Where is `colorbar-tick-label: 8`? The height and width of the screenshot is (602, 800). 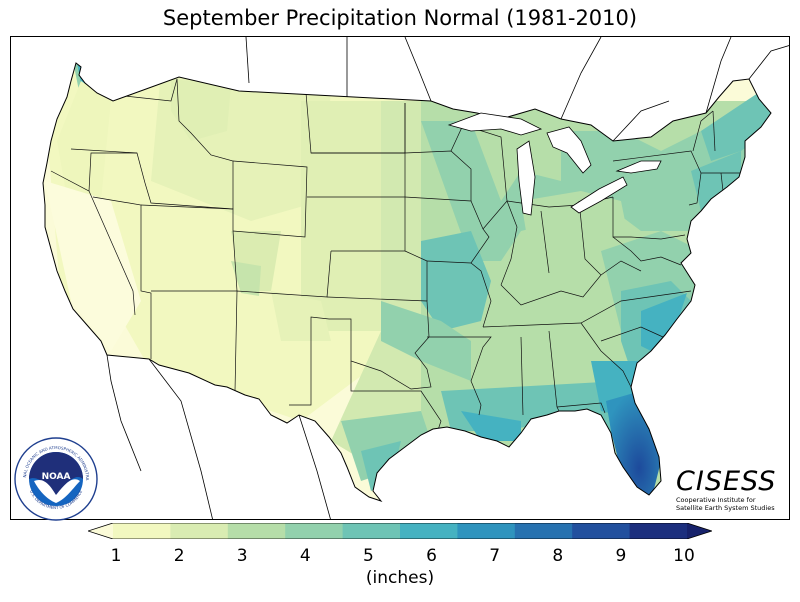
colorbar-tick-label: 8 is located at coordinates (558, 556).